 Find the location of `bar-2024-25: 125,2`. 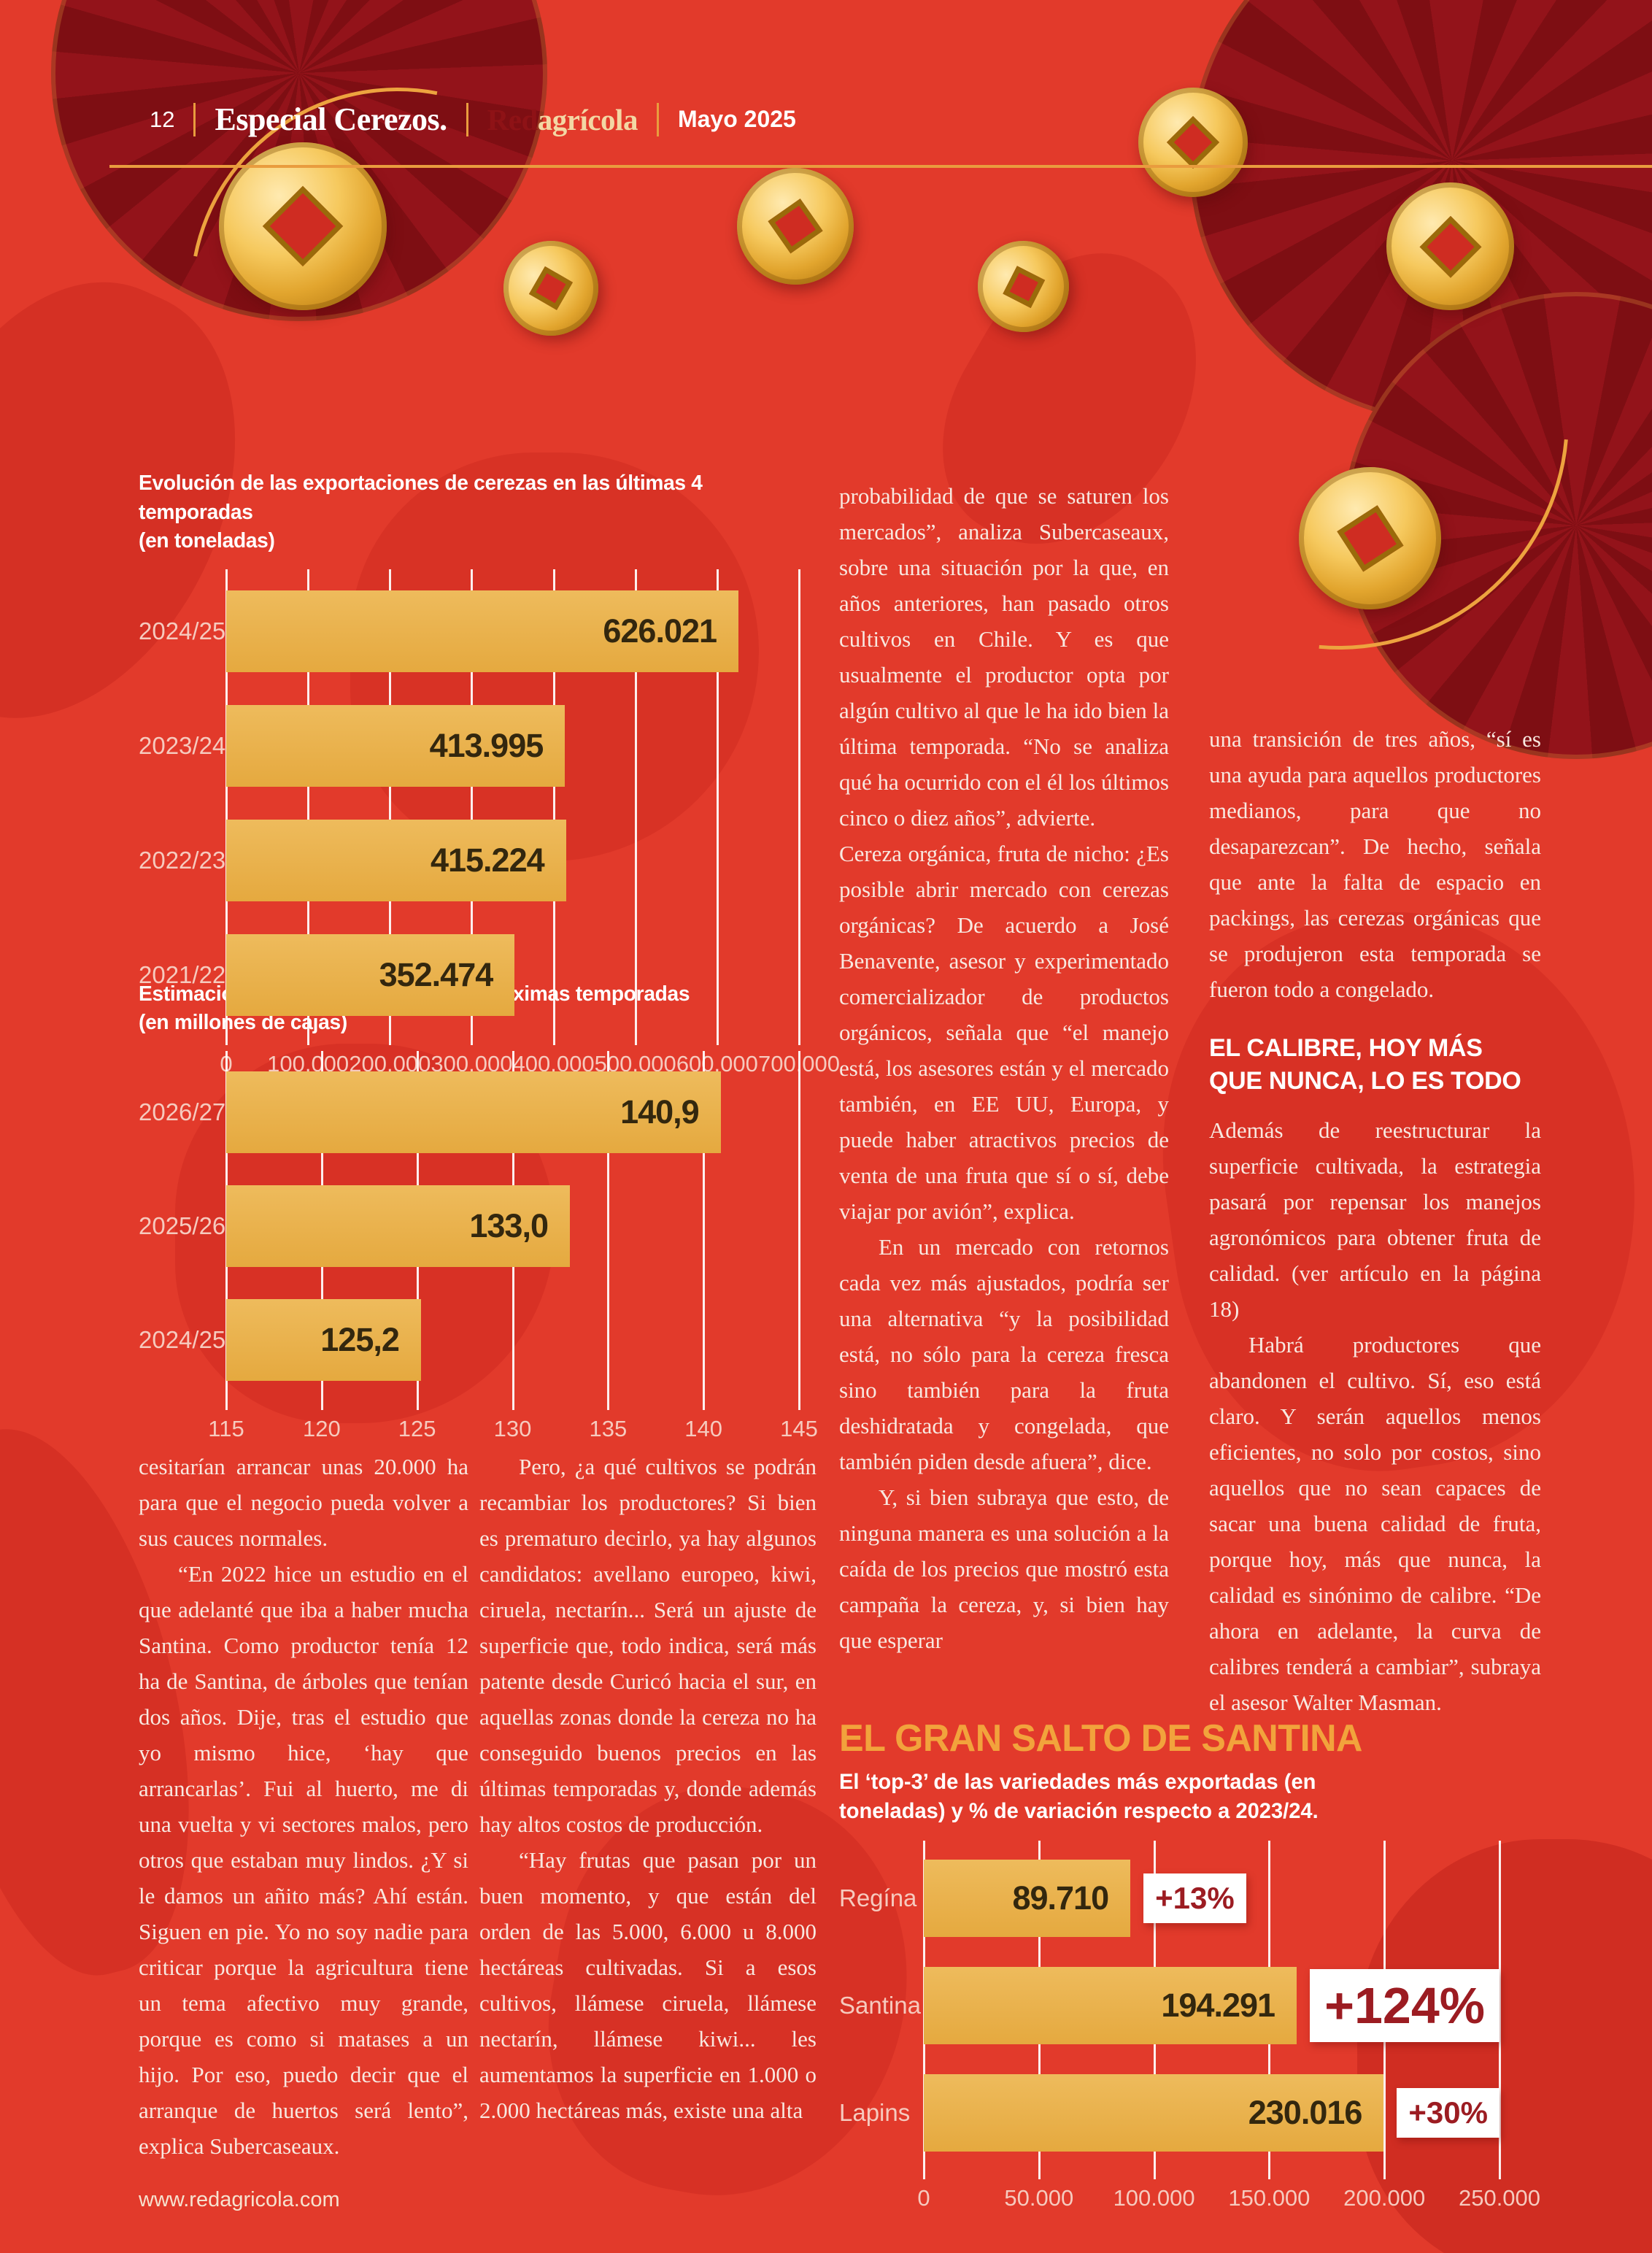

bar-2024-25: 125,2 is located at coordinates (323, 1340).